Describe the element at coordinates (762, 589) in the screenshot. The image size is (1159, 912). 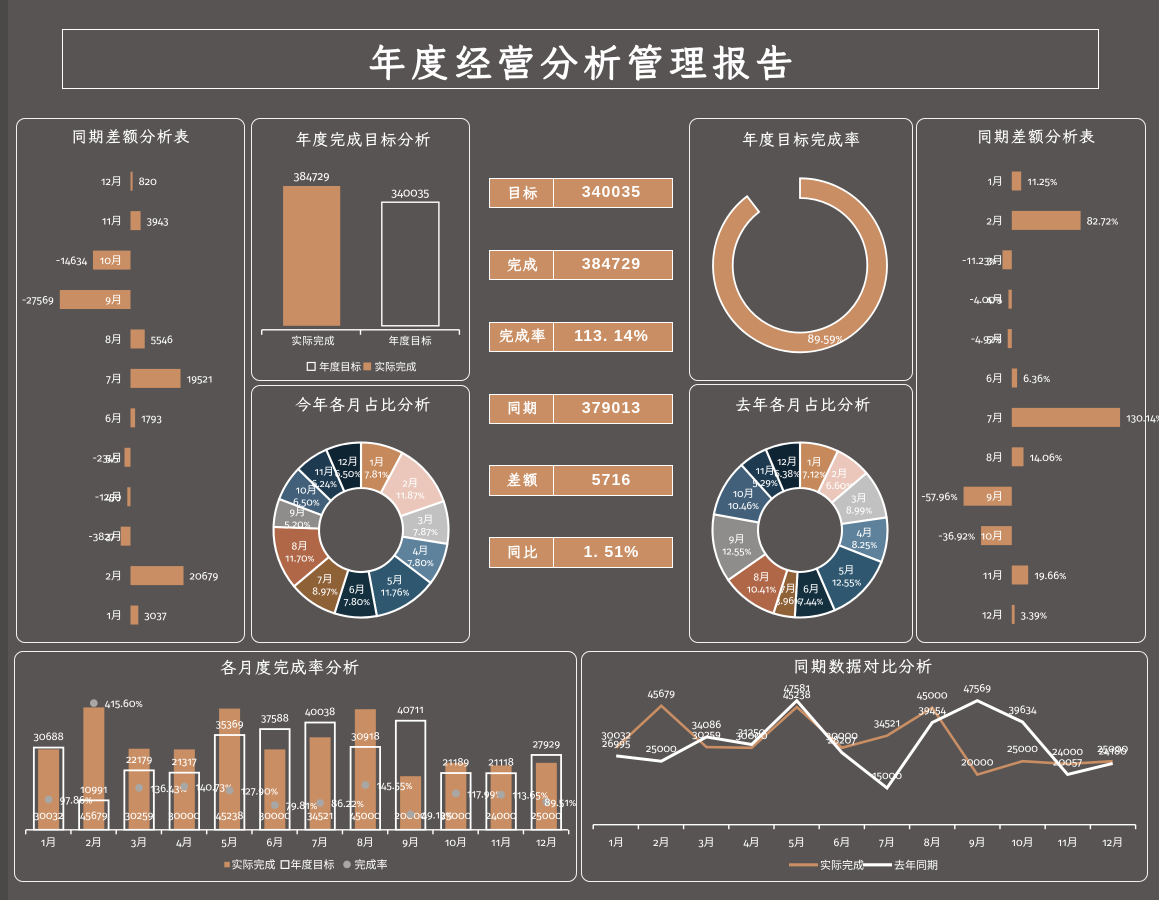
I see `svg-text: 10.41%` at that location.